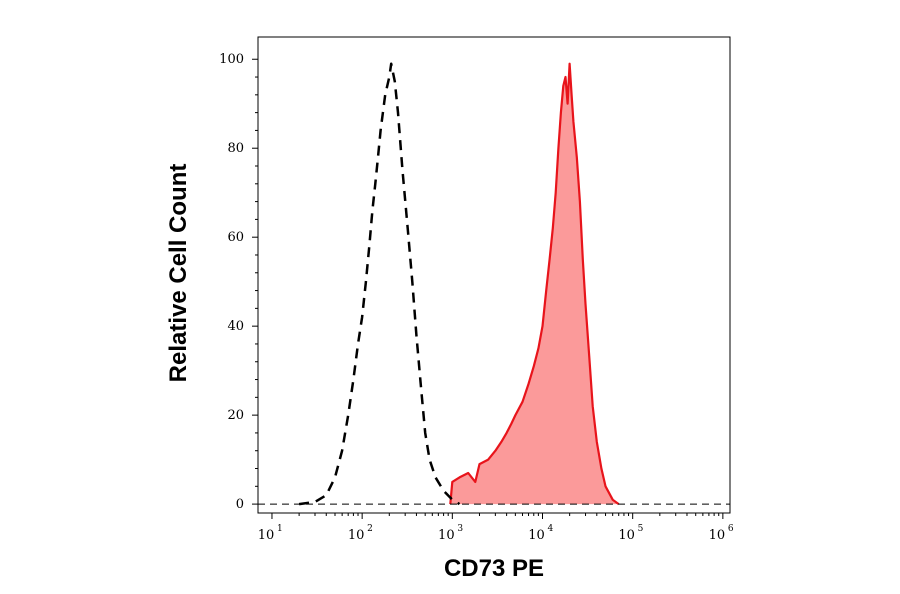 This screenshot has width=900, height=594. What do you see at coordinates (235, 237) in the screenshot?
I see `y-tick-label: 60` at bounding box center [235, 237].